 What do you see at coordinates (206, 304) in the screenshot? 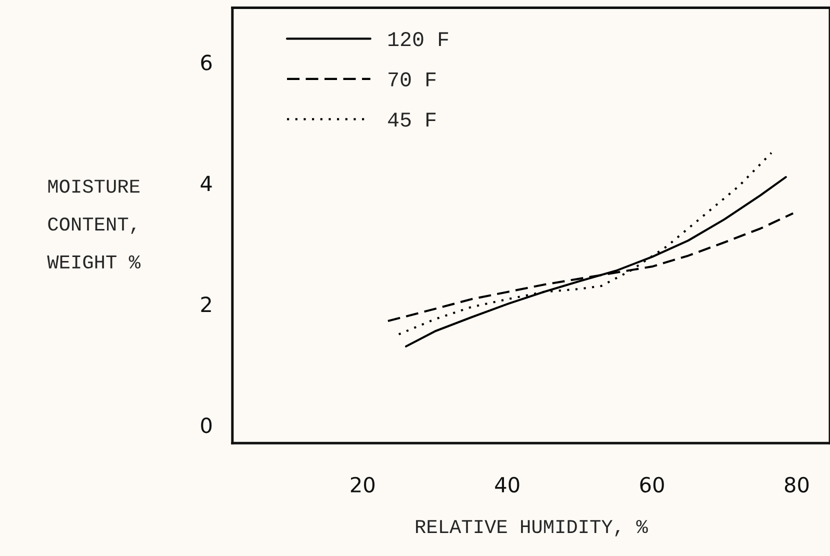
I see `y-tick-label: 2` at bounding box center [206, 304].